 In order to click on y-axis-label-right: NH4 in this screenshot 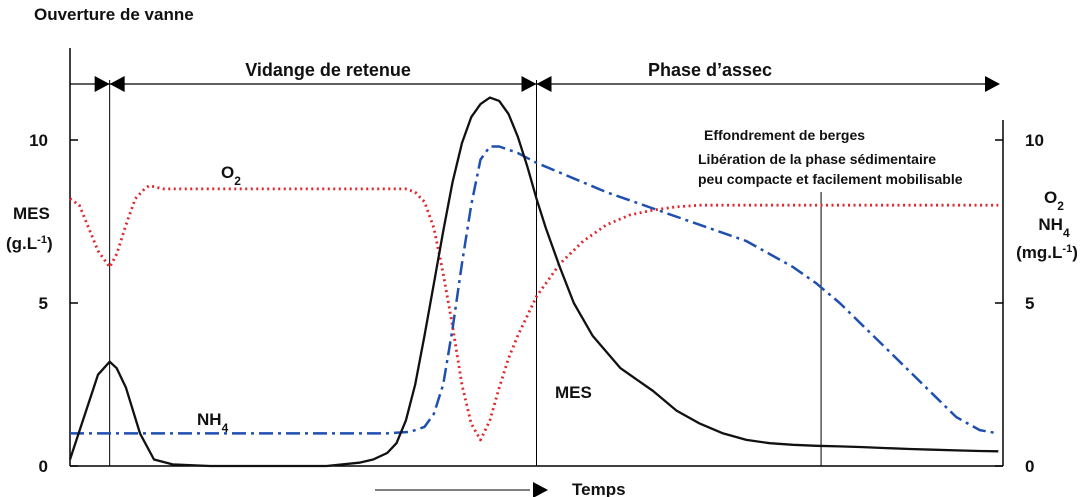, I will do `click(1054, 227)`.